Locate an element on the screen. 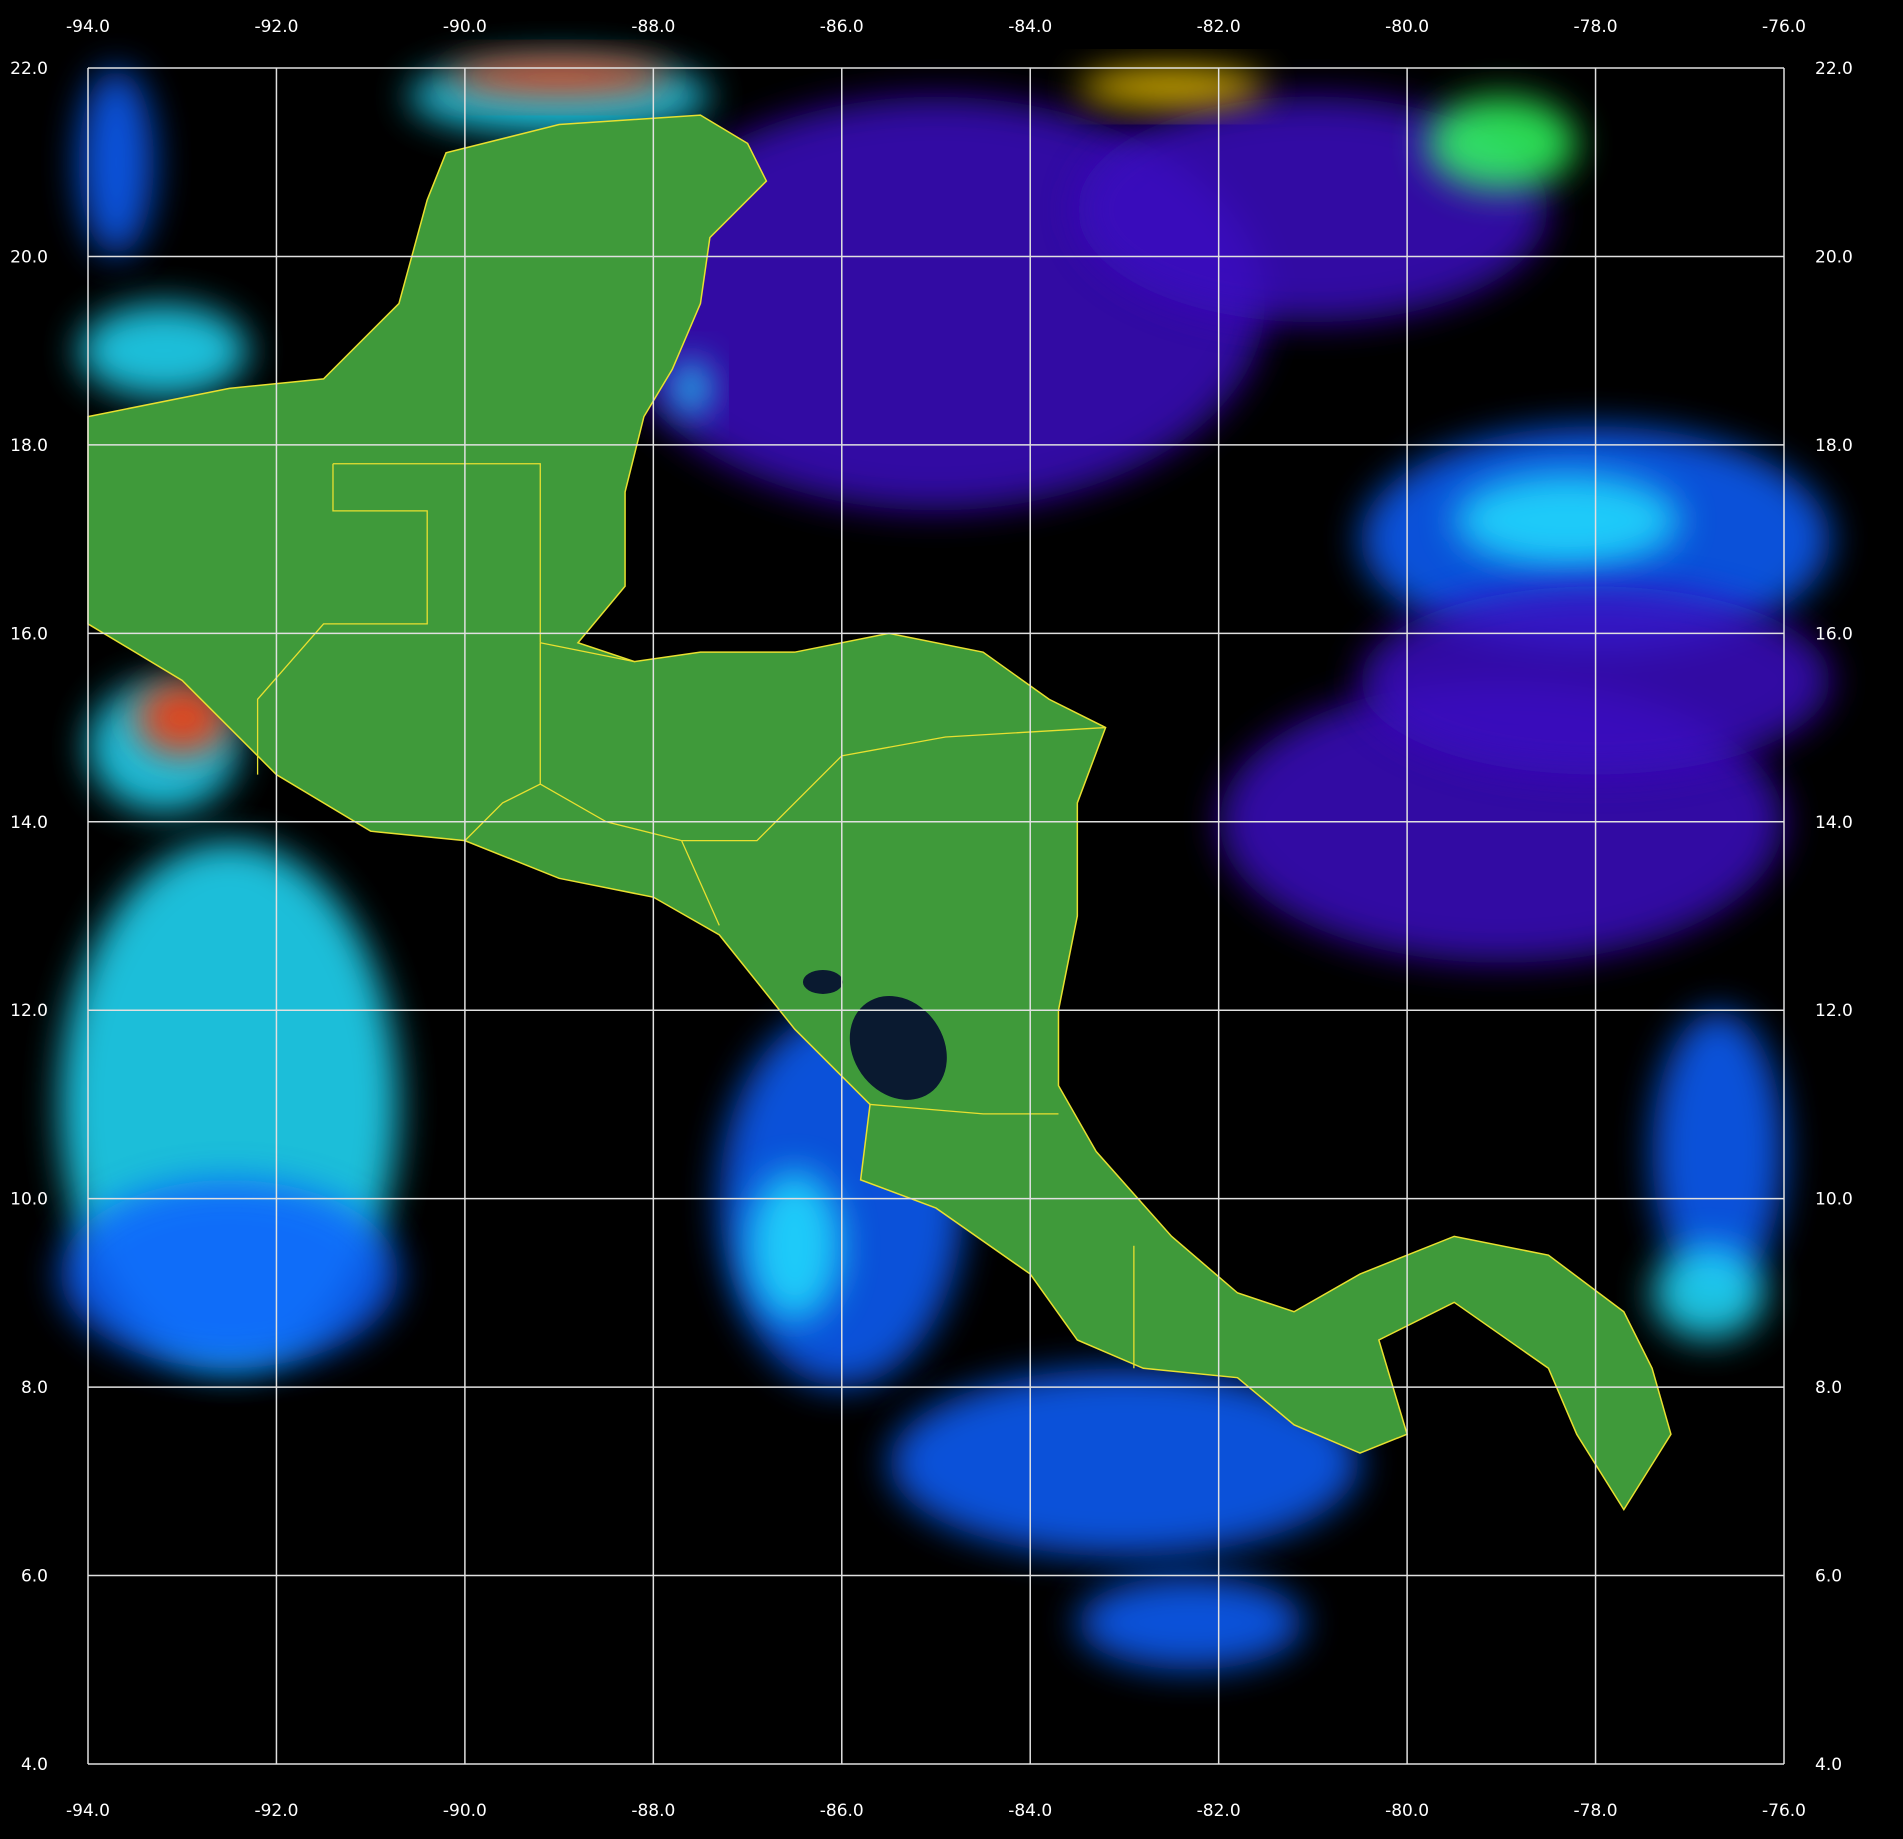 The image size is (1903, 1839). lon-tick-label-bottom: -80.0 is located at coordinates (1407, 1811).